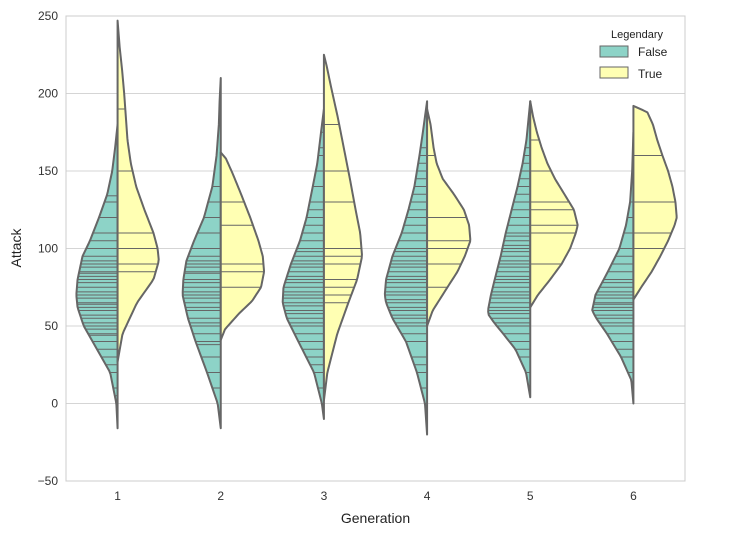 This screenshot has height=536, width=736. I want to click on legend: Legendary False True, so click(633, 55).